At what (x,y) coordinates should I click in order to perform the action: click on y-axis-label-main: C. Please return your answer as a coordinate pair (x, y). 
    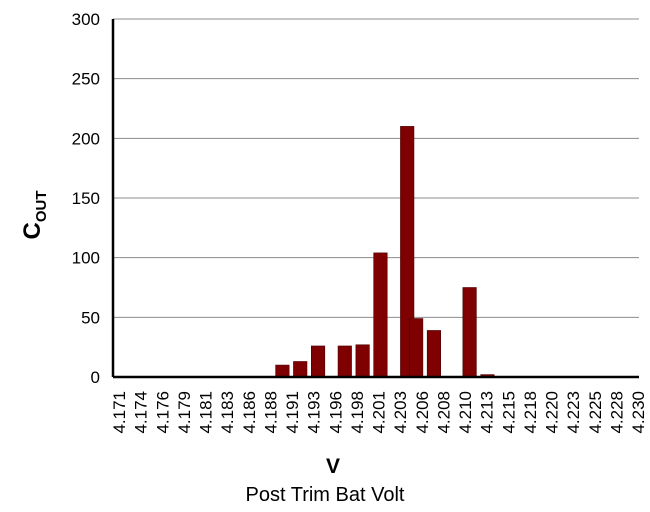
    Looking at the image, I should click on (32, 230).